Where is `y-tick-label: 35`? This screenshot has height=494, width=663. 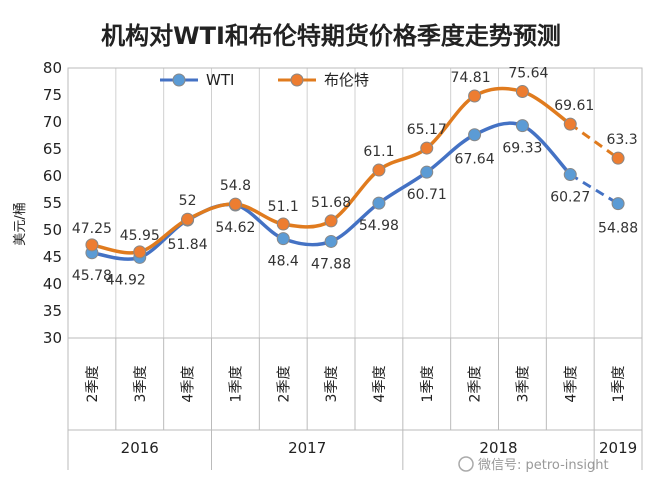
y-tick-label: 35 is located at coordinates (52, 311).